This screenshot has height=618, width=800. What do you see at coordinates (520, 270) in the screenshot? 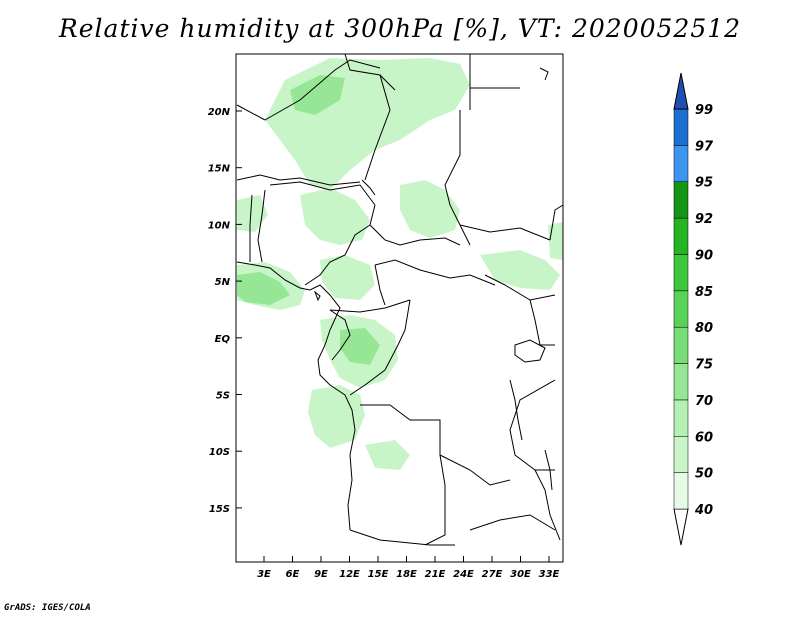
I see `humidity-east` at bounding box center [520, 270].